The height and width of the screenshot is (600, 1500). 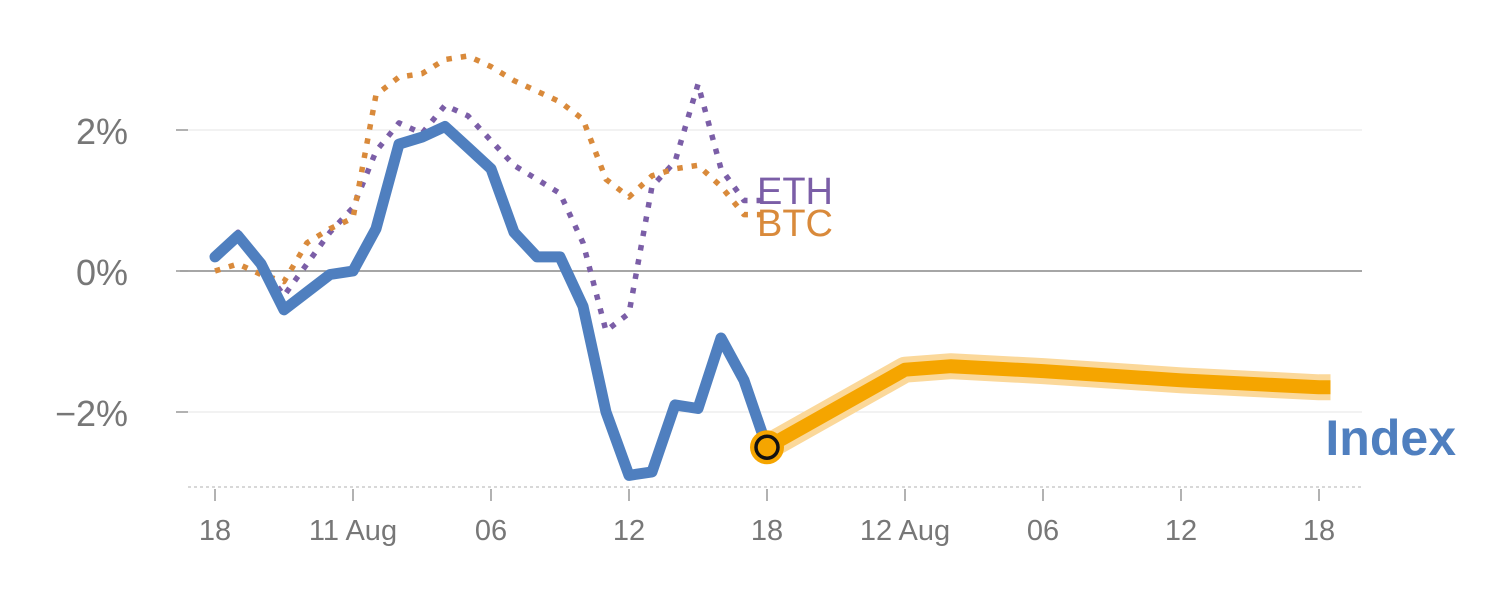 What do you see at coordinates (905, 531) in the screenshot?
I see `x-tick-label: 12 Aug` at bounding box center [905, 531].